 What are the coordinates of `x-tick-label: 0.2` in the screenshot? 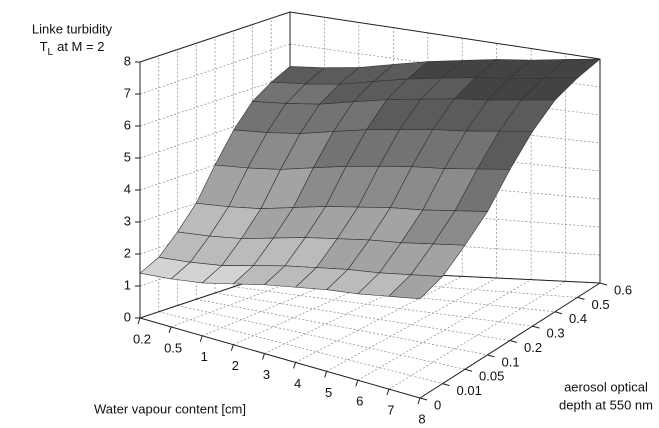 It's located at (142, 338).